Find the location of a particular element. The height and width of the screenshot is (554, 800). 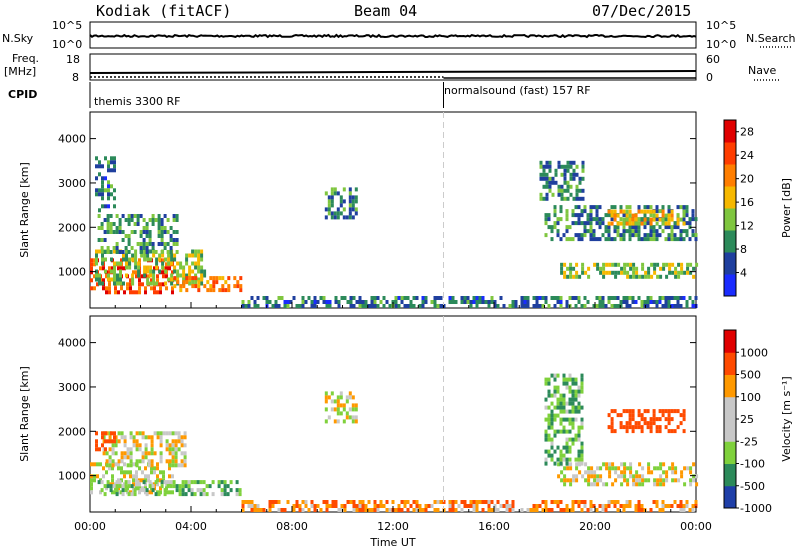

y-tick-label: 2000 is located at coordinates (72, 431).